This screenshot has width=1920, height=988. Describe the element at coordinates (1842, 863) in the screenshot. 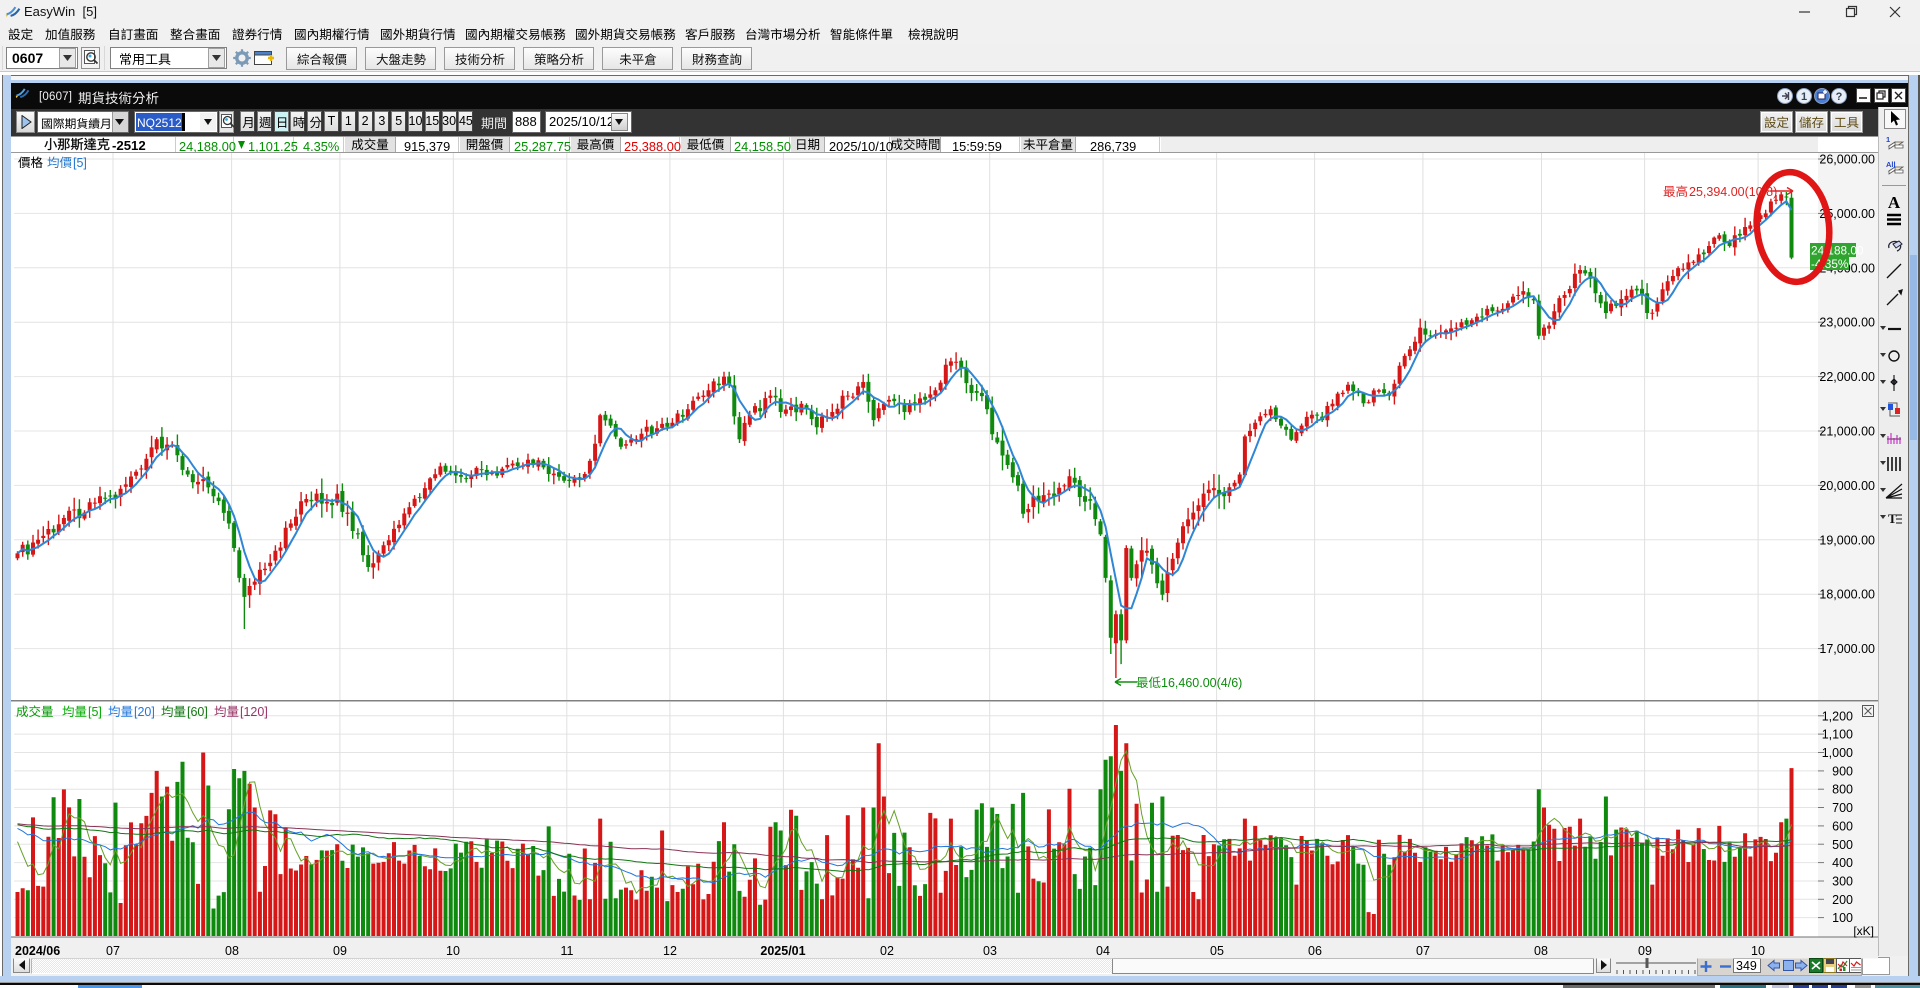

I see `svg-text: 400` at that location.